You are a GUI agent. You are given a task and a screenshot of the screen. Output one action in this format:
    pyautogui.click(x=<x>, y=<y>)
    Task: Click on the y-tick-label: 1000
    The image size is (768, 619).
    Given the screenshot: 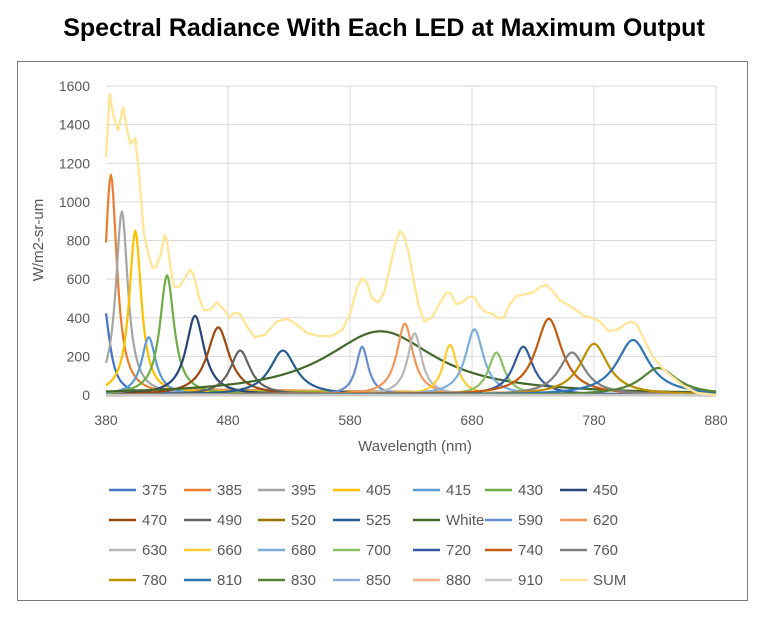 What is the action you would take?
    pyautogui.click(x=74, y=202)
    